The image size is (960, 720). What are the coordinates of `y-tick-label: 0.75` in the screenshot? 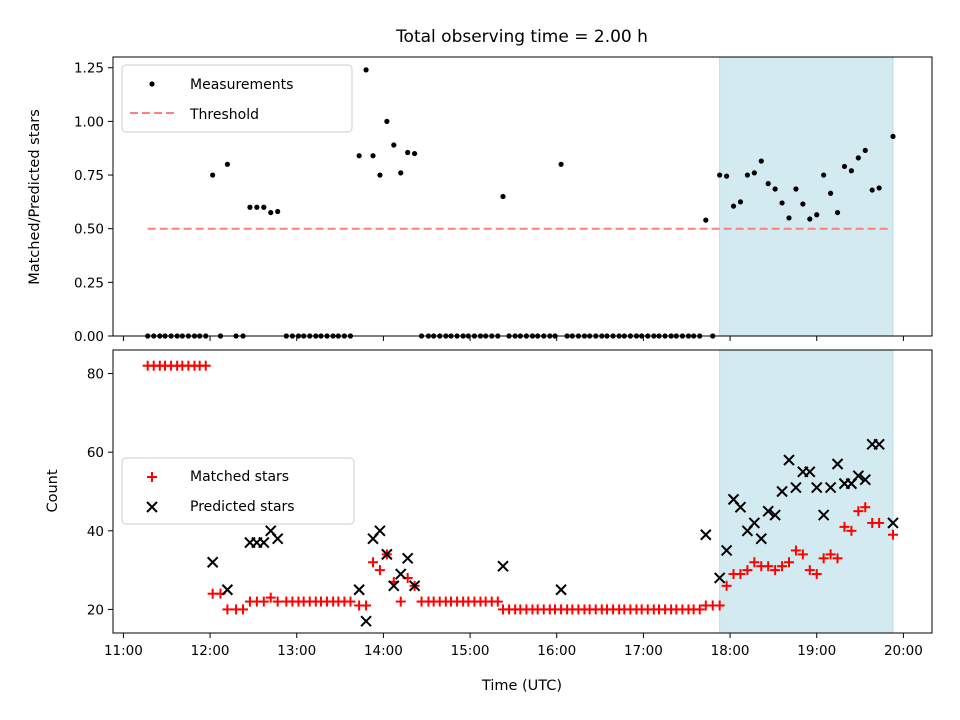 It's located at (89, 176).